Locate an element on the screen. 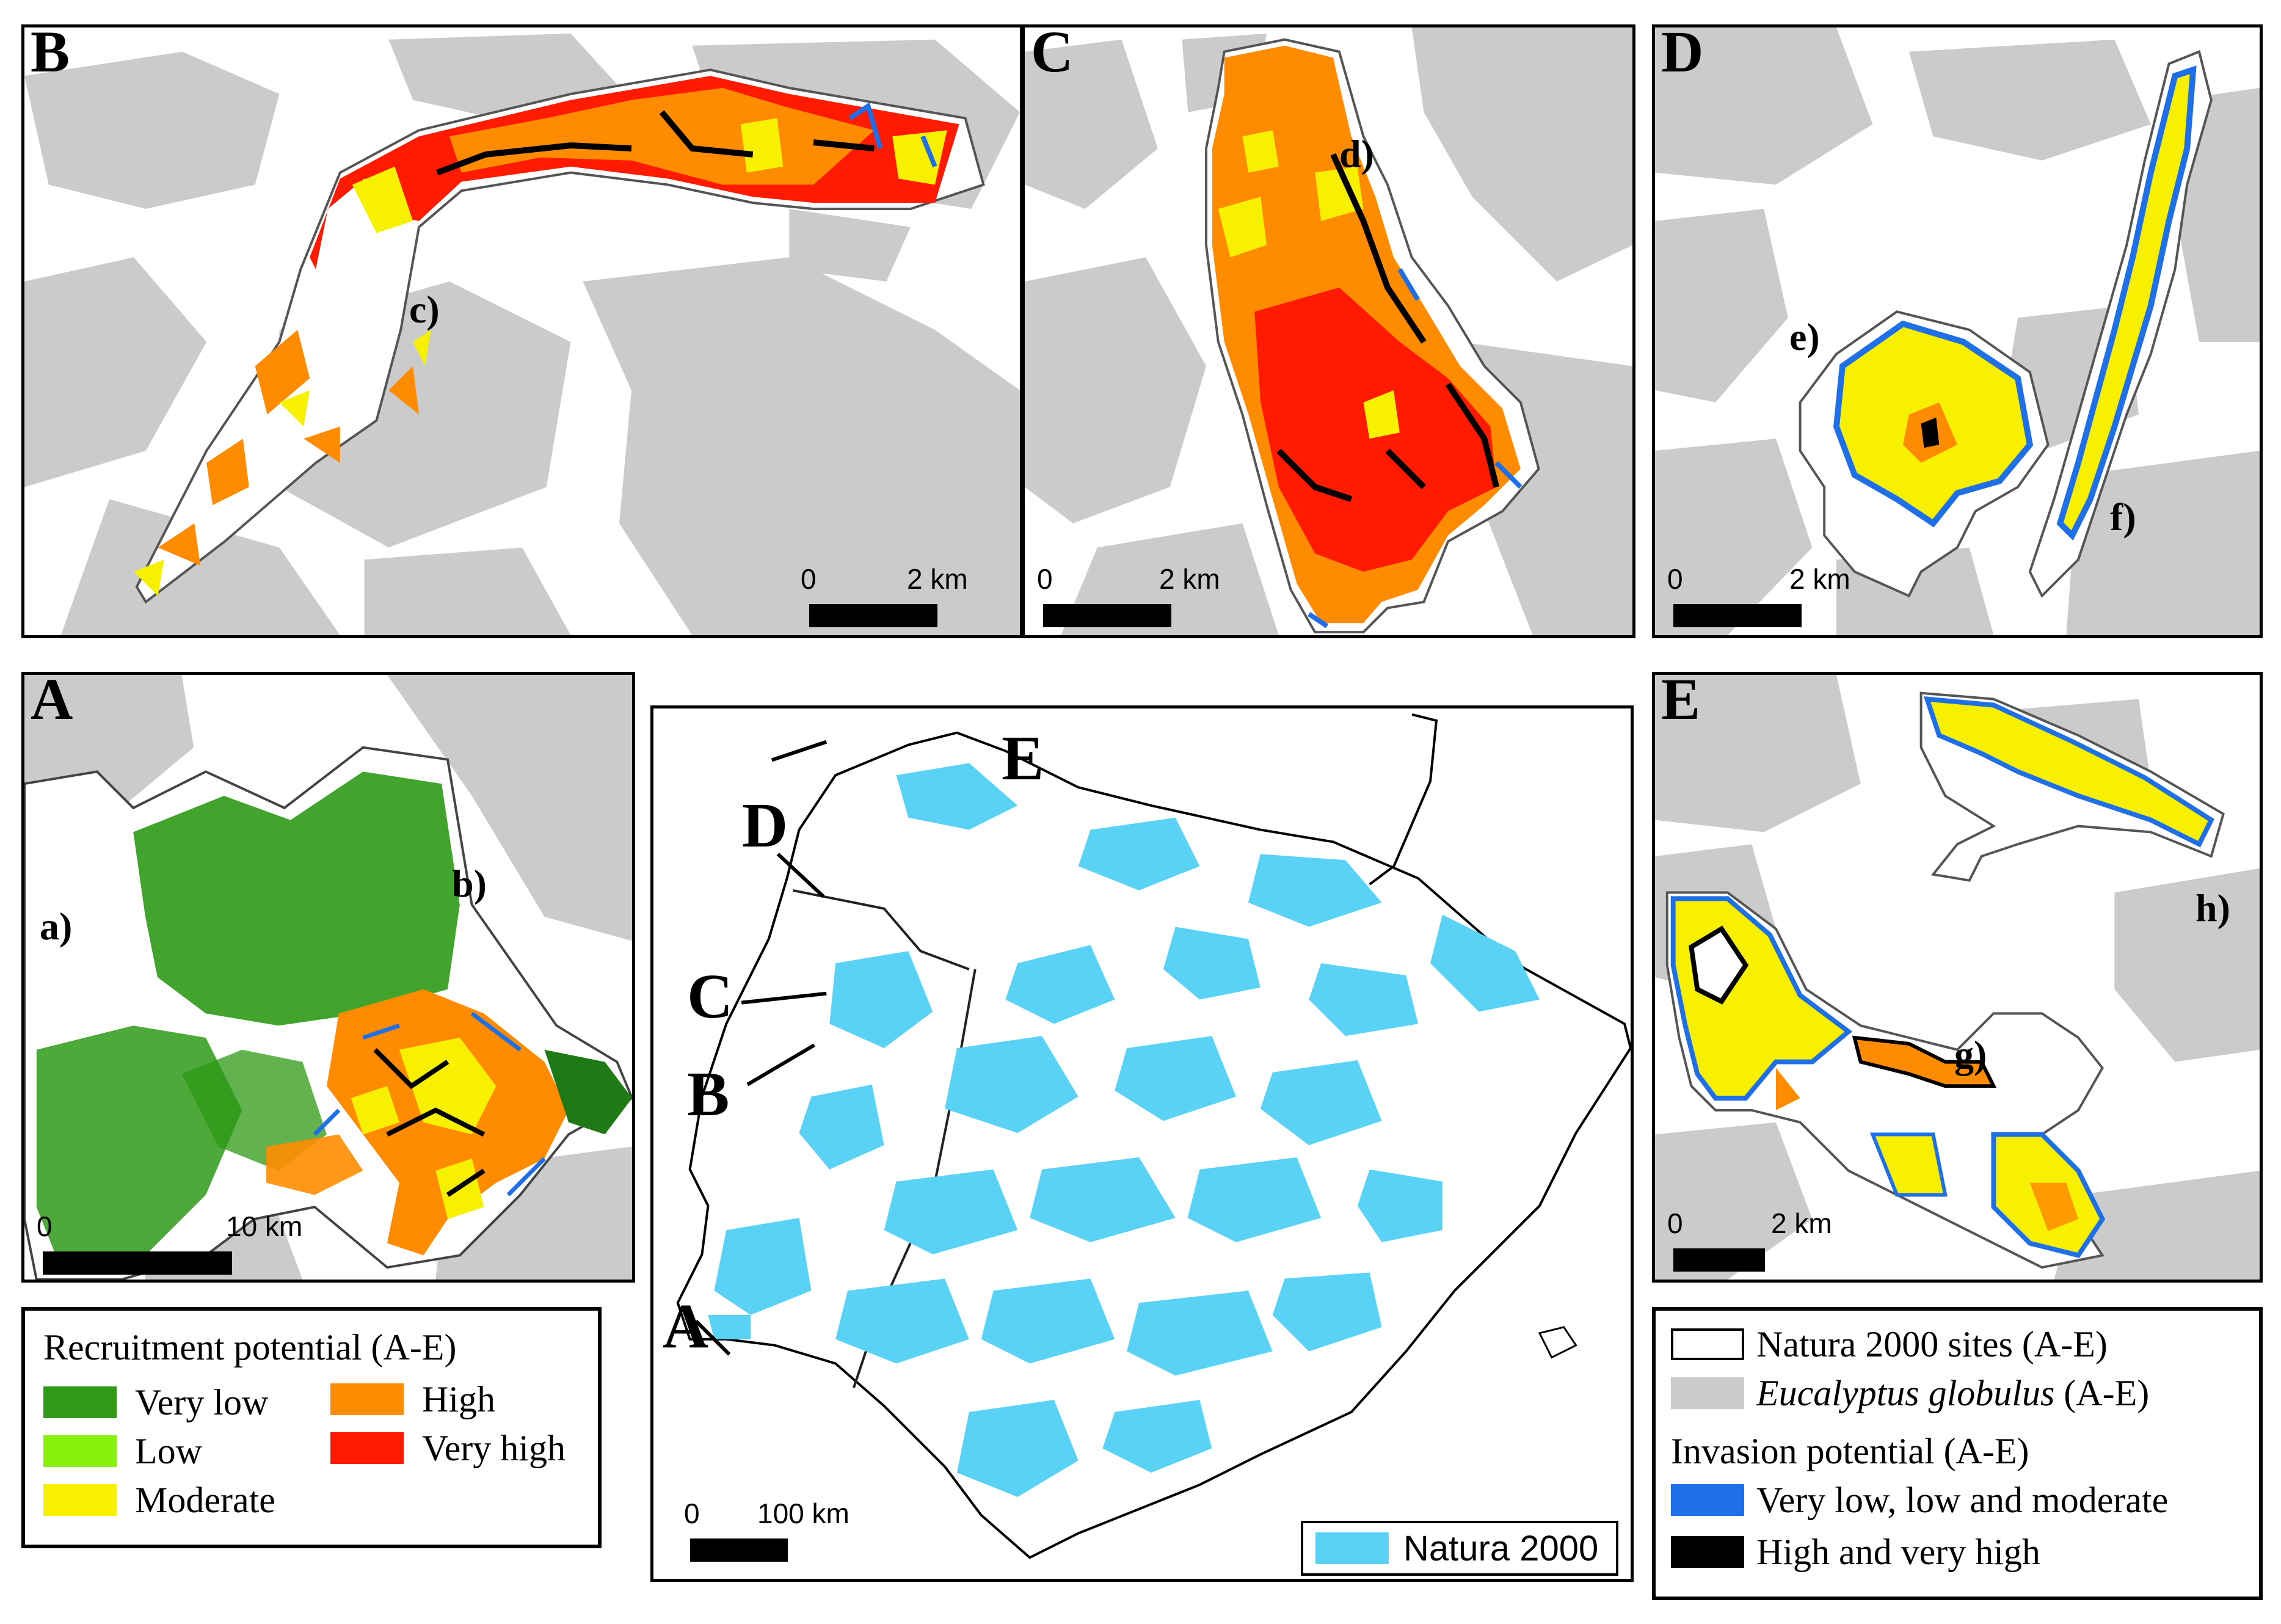 This screenshot has height=1624, width=2281. legend-item-eucalyptus: Eucalyptus globulus (A-E) is located at coordinates (1910, 1393).